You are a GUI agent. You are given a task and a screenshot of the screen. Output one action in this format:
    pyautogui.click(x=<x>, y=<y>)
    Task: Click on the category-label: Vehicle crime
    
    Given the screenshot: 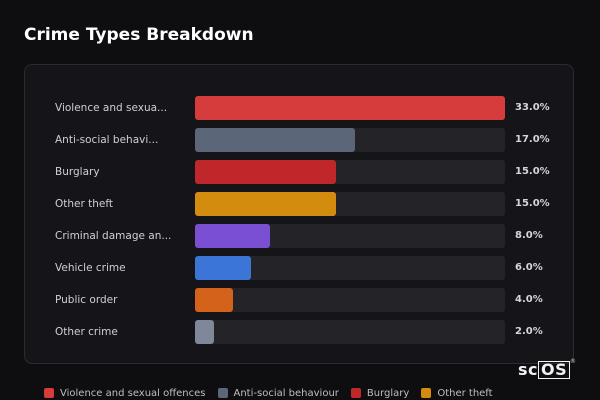 What is the action you would take?
    pyautogui.click(x=90, y=268)
    